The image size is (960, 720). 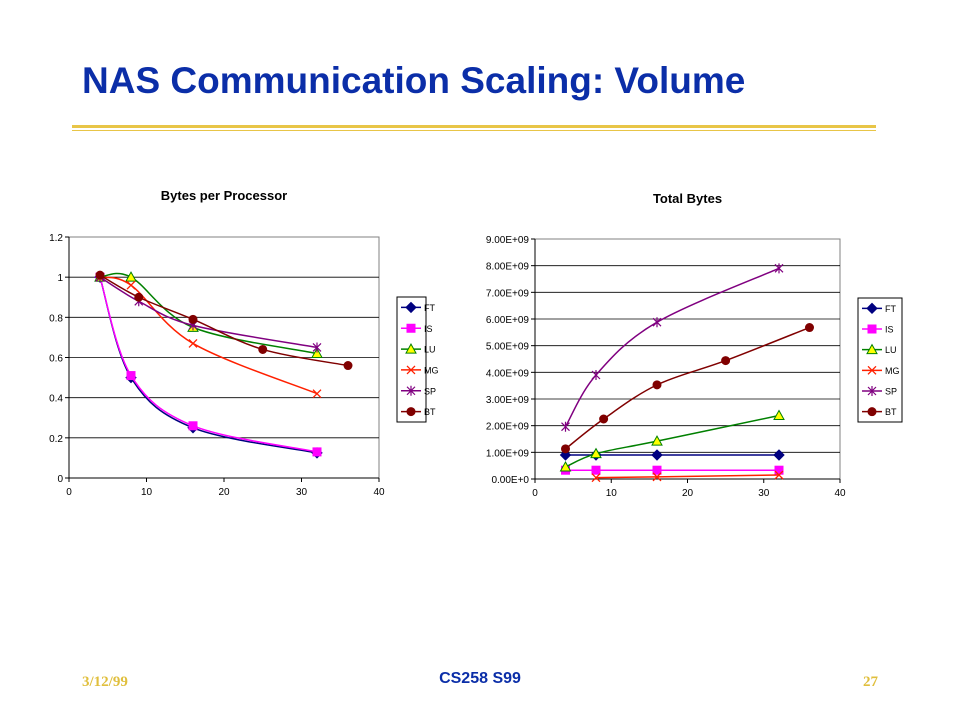 What do you see at coordinates (56, 318) in the screenshot?
I see `y-tick-label: 0.8` at bounding box center [56, 318].